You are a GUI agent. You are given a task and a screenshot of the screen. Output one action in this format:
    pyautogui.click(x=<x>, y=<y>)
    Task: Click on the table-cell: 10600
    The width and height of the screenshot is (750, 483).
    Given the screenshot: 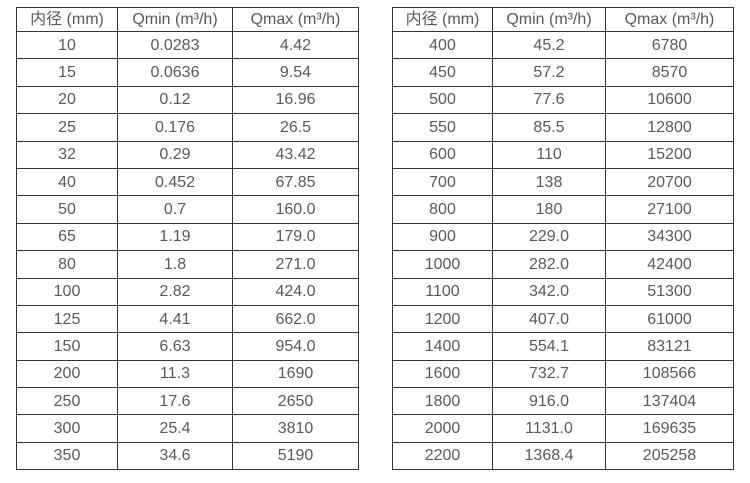 What is the action you would take?
    pyautogui.click(x=669, y=100)
    